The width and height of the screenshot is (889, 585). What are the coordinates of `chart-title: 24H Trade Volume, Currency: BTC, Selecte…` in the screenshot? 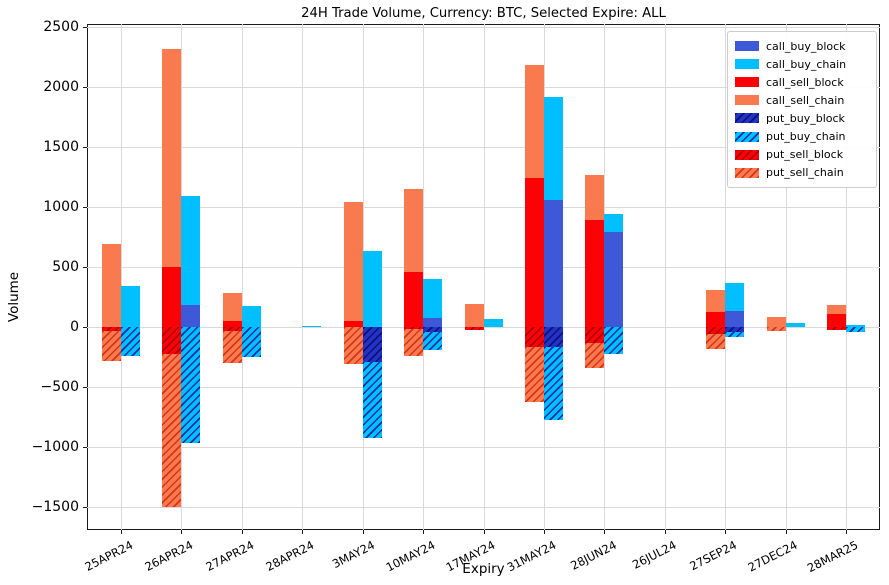 It's located at (483, 13).